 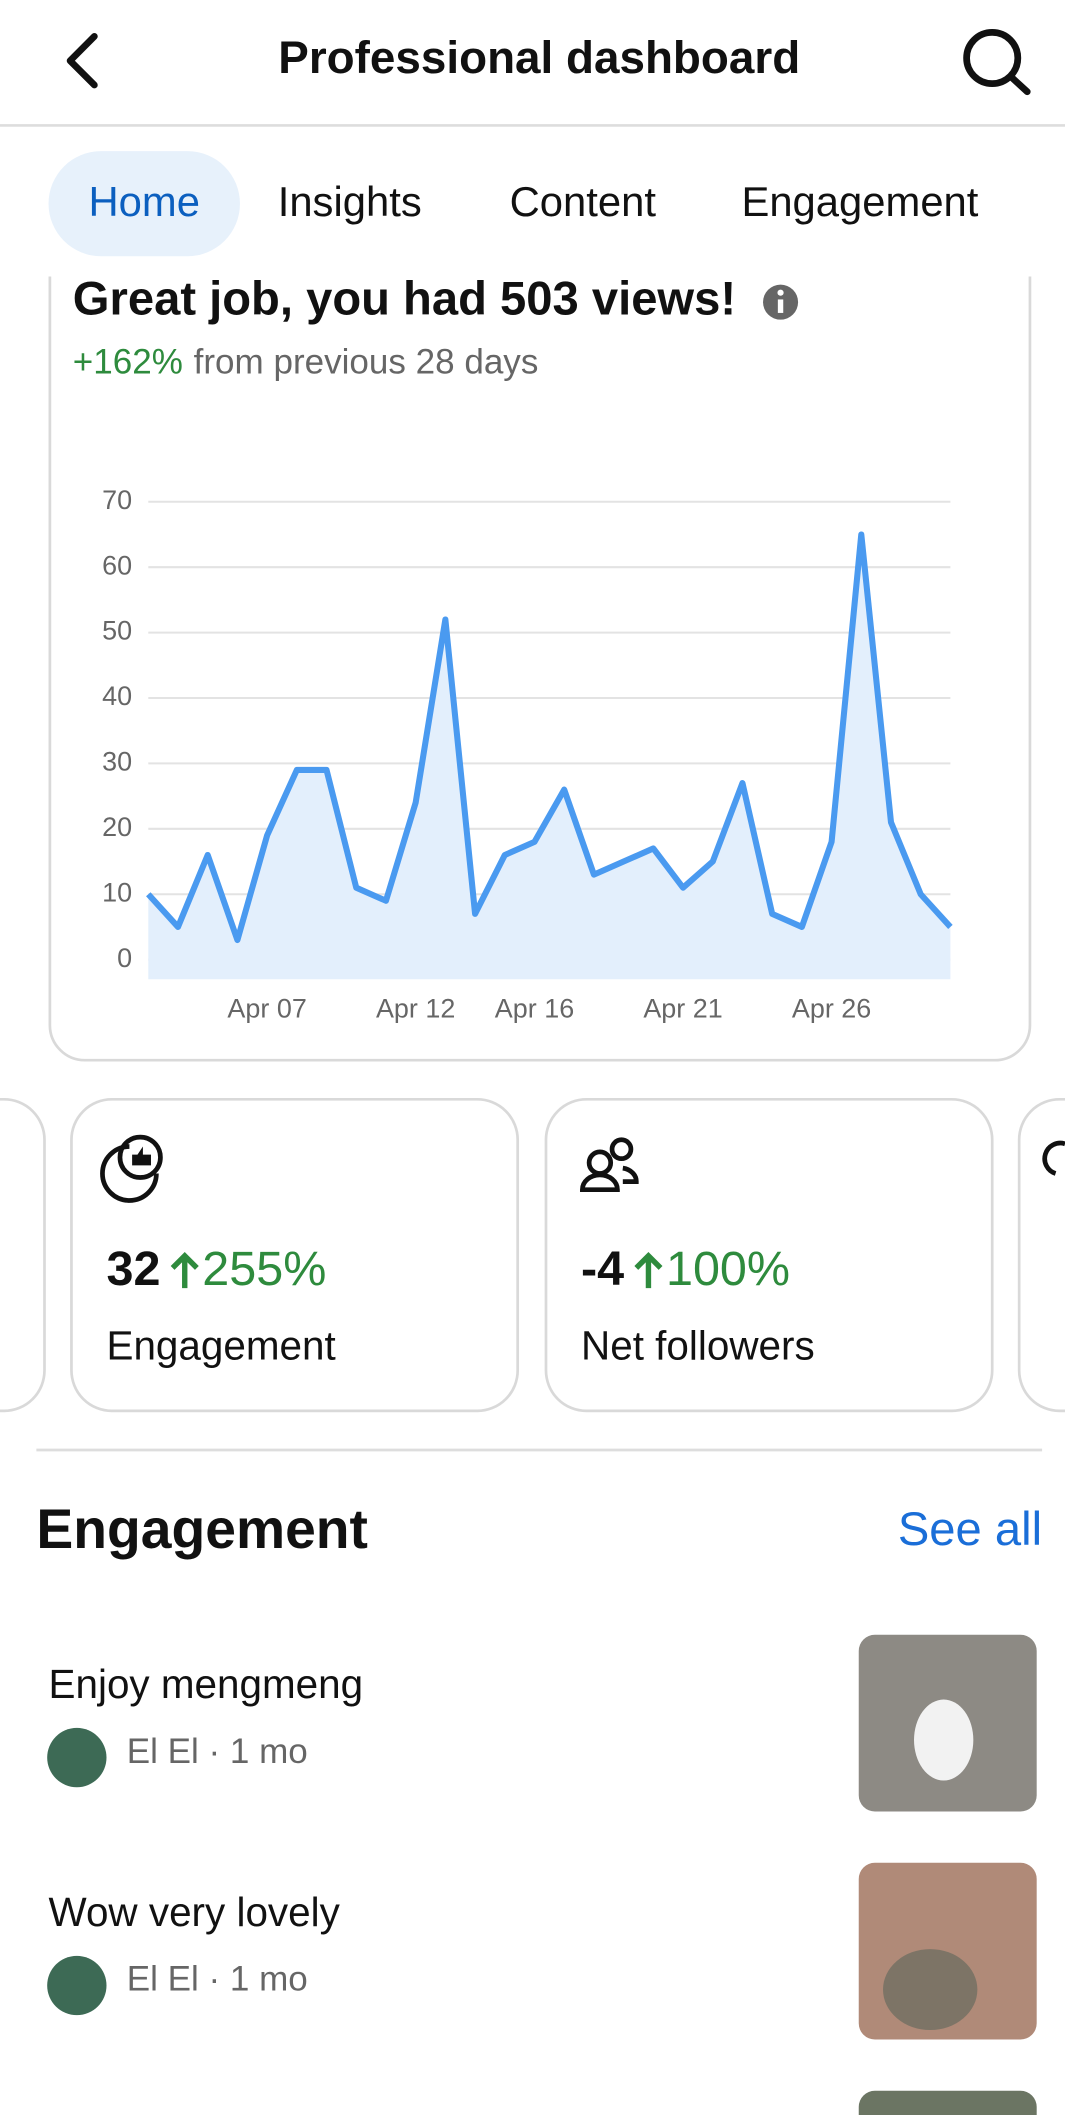 What do you see at coordinates (542, 1723) in the screenshot?
I see `list-item: Enjoy mengmeng El El · 1 mo` at bounding box center [542, 1723].